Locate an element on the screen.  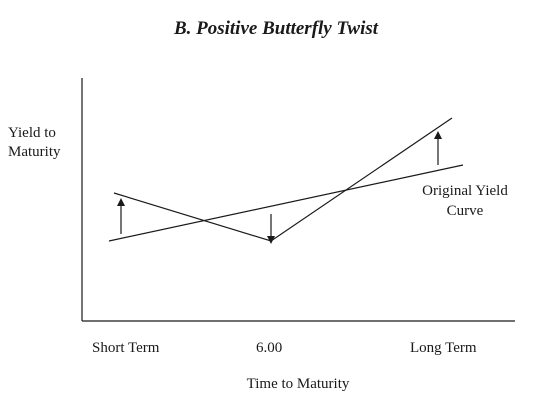
y-axis-label-line-1: Yield to is located at coordinates (32, 133).